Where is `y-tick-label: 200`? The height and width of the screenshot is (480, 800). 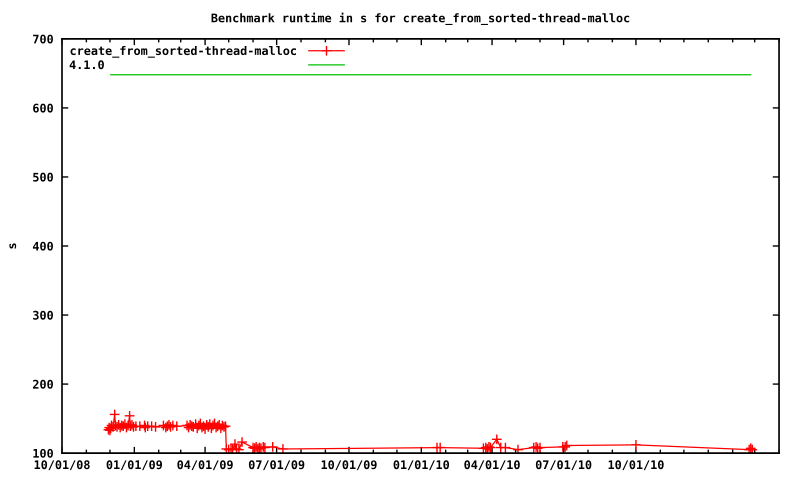
y-tick-label: 200 is located at coordinates (43, 384).